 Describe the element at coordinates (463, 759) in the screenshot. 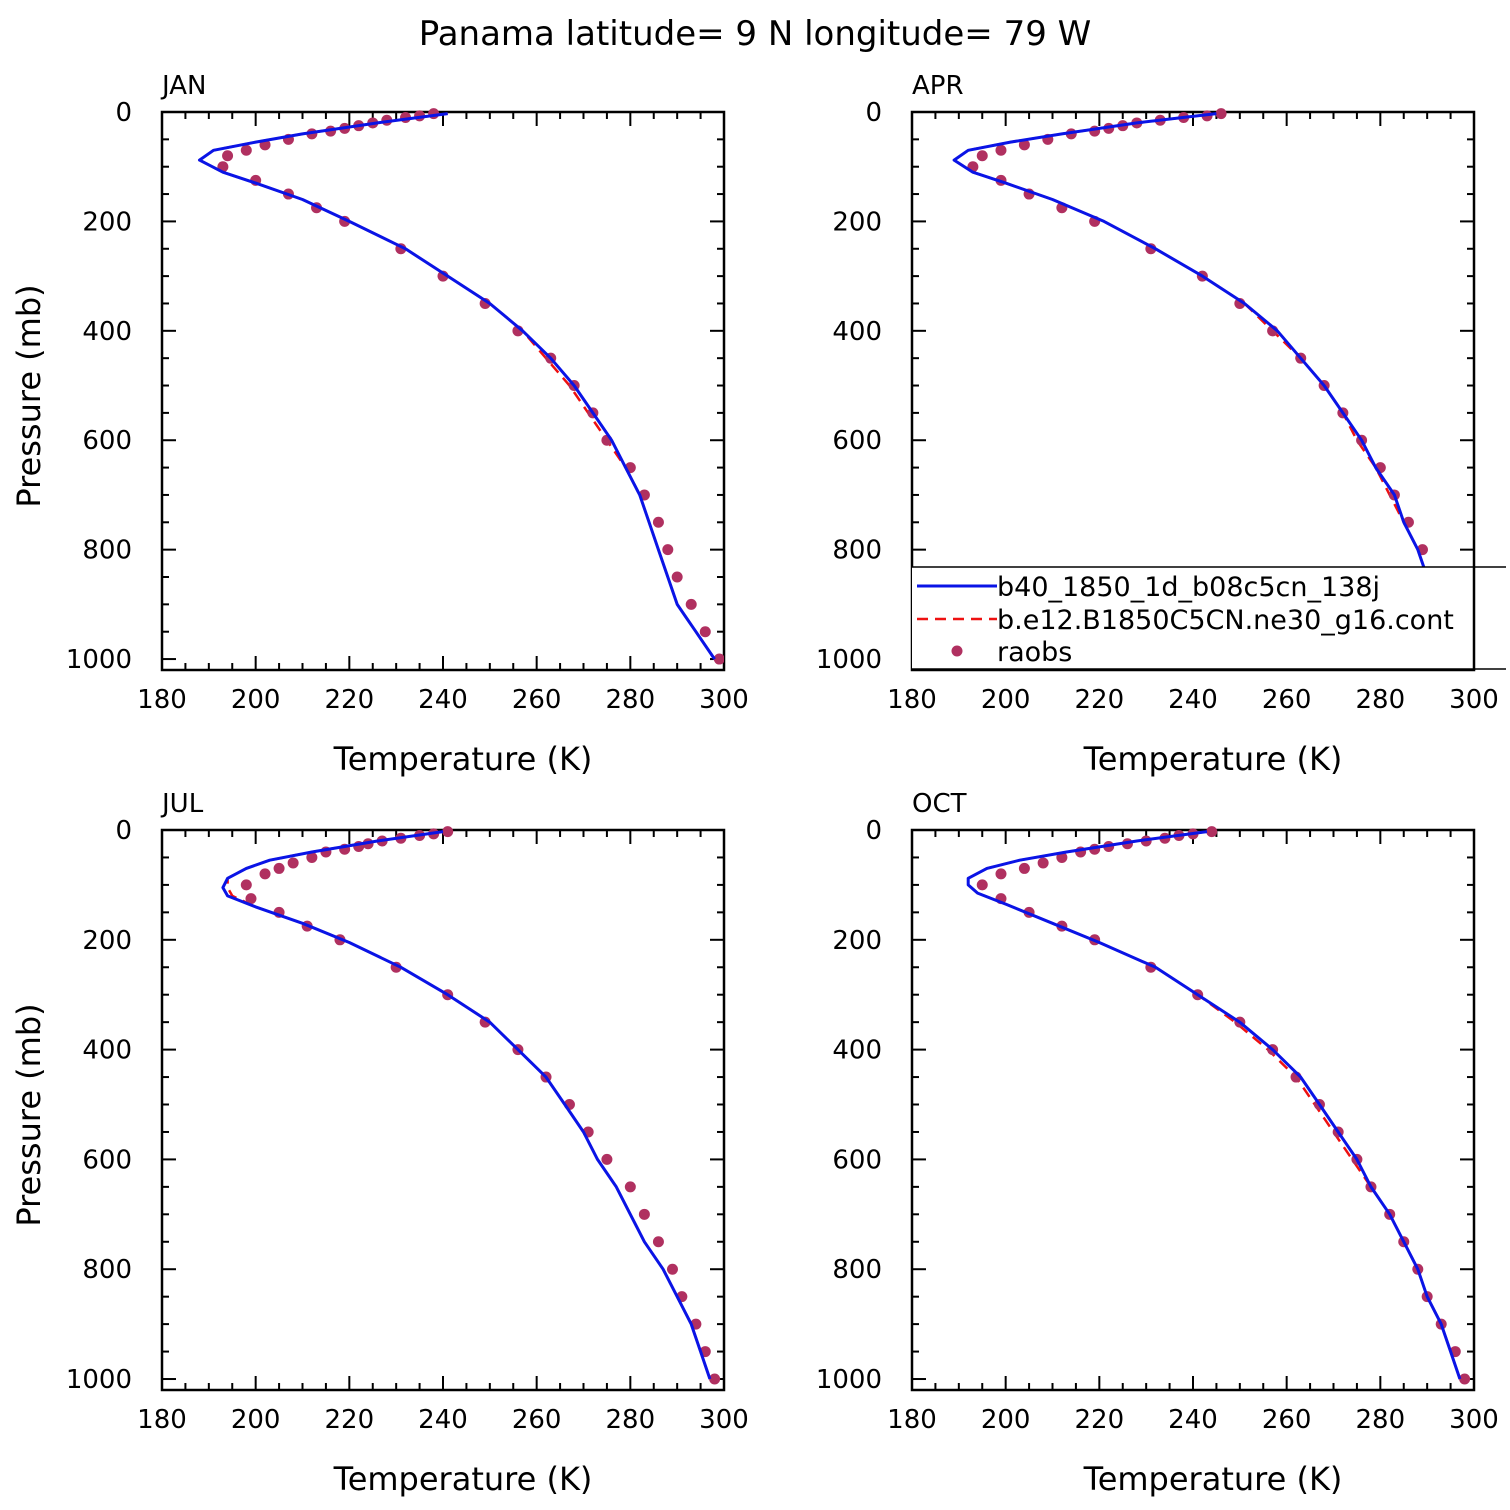

I see `x-axis-label-jan: Temperature (K)` at that location.